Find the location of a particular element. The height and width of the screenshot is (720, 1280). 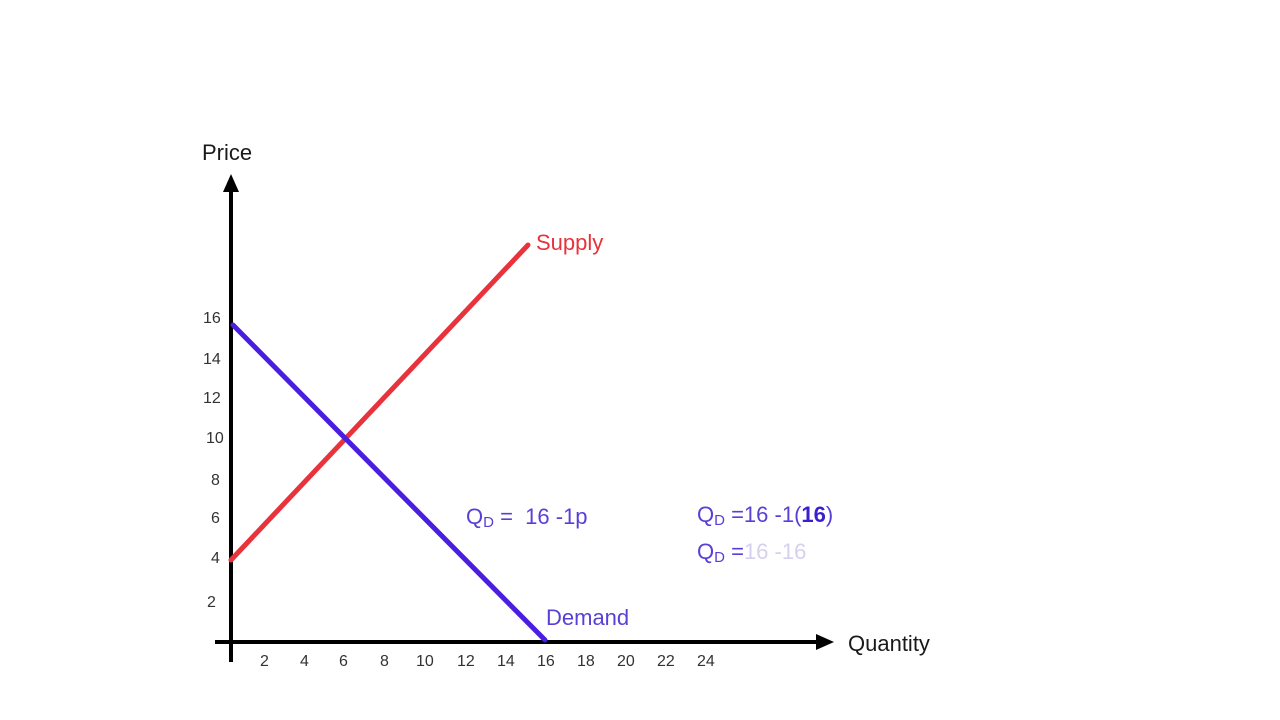

y-tick: 8 is located at coordinates (215, 480).